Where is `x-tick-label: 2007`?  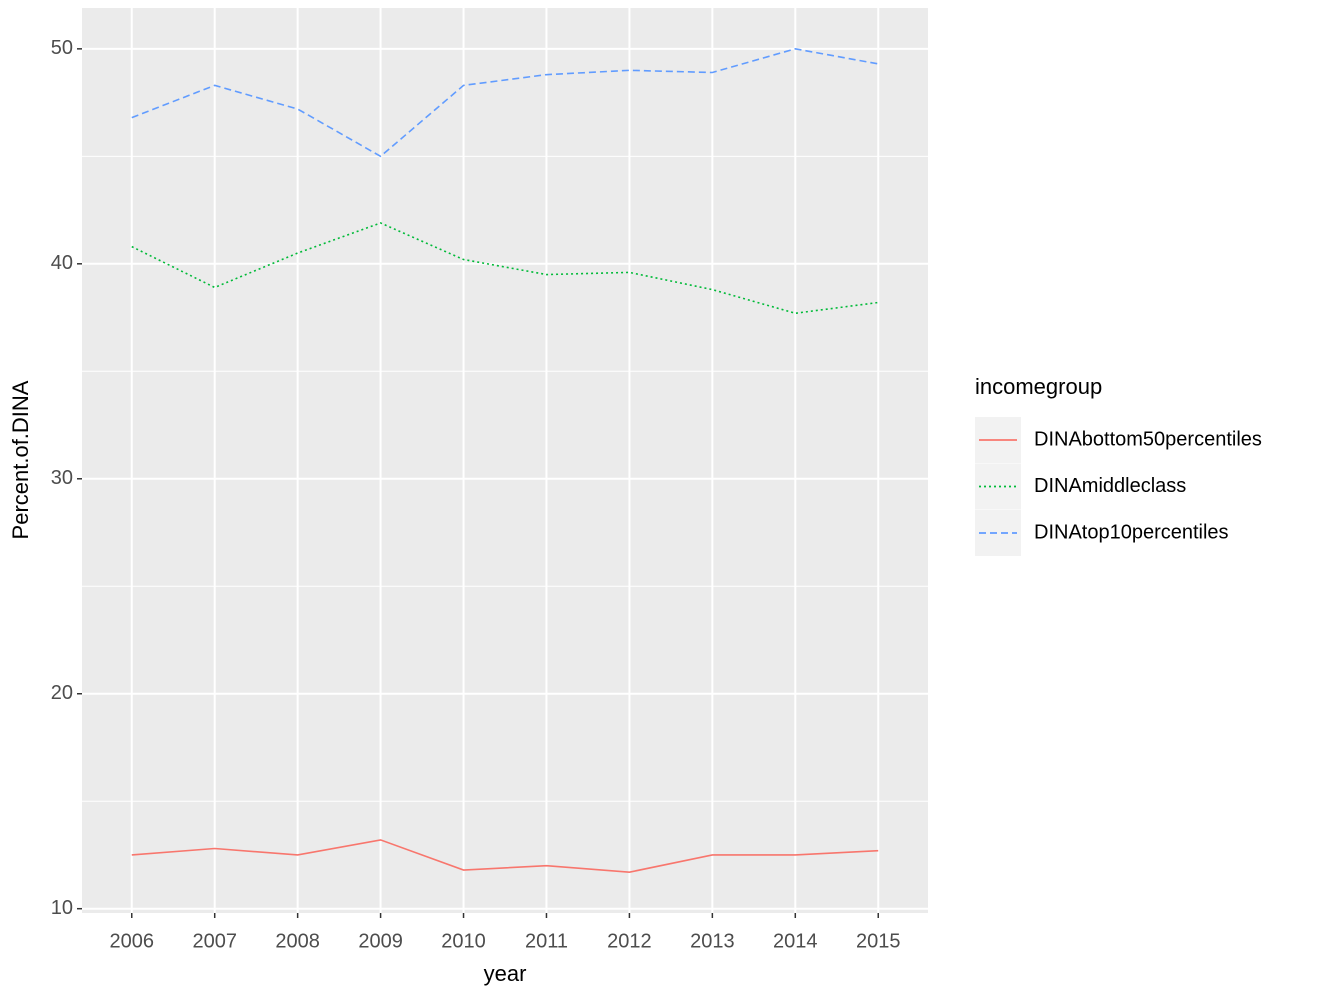 x-tick-label: 2007 is located at coordinates (214, 941).